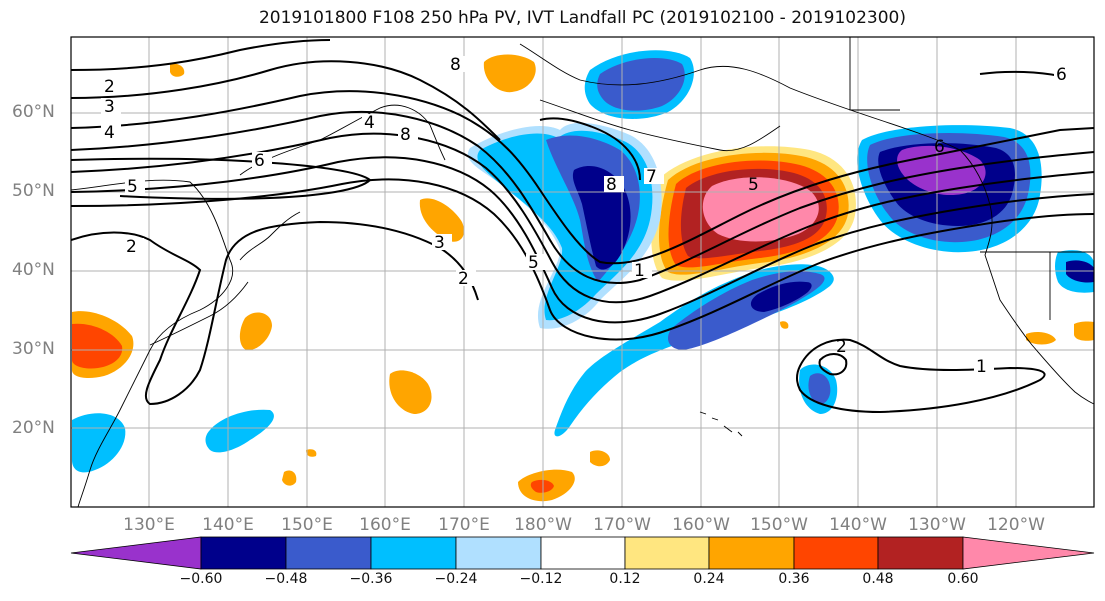 The image size is (1105, 601). Describe the element at coordinates (625, 579) in the screenshot. I see `colorbar-tick-label: 0.12` at that location.